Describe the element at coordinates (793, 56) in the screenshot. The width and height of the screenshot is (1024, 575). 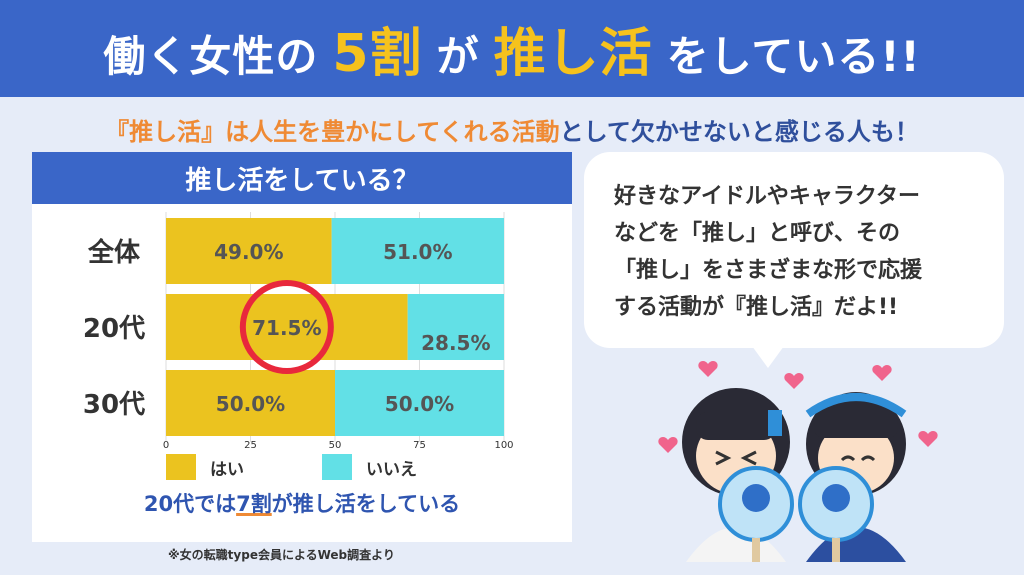
I see `banner-title-part3: をしている!!` at that location.